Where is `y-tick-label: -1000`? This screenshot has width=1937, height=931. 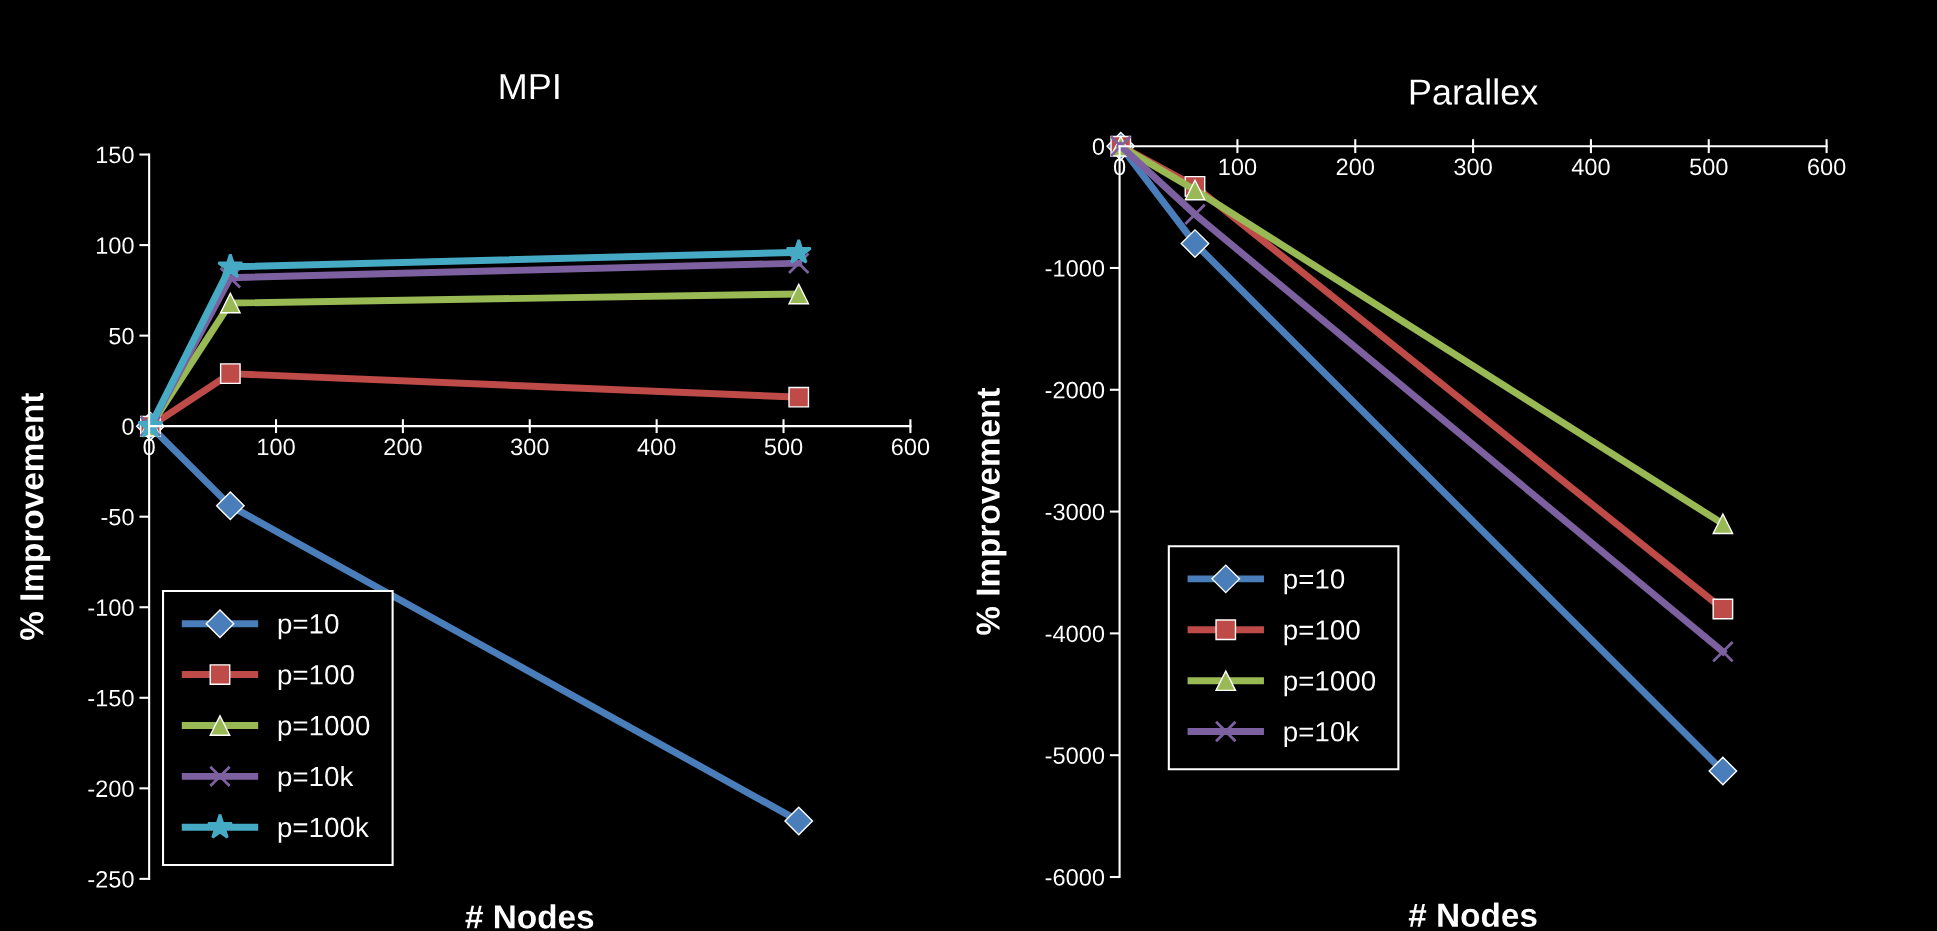
y-tick-label: -1000 is located at coordinates (1075, 268).